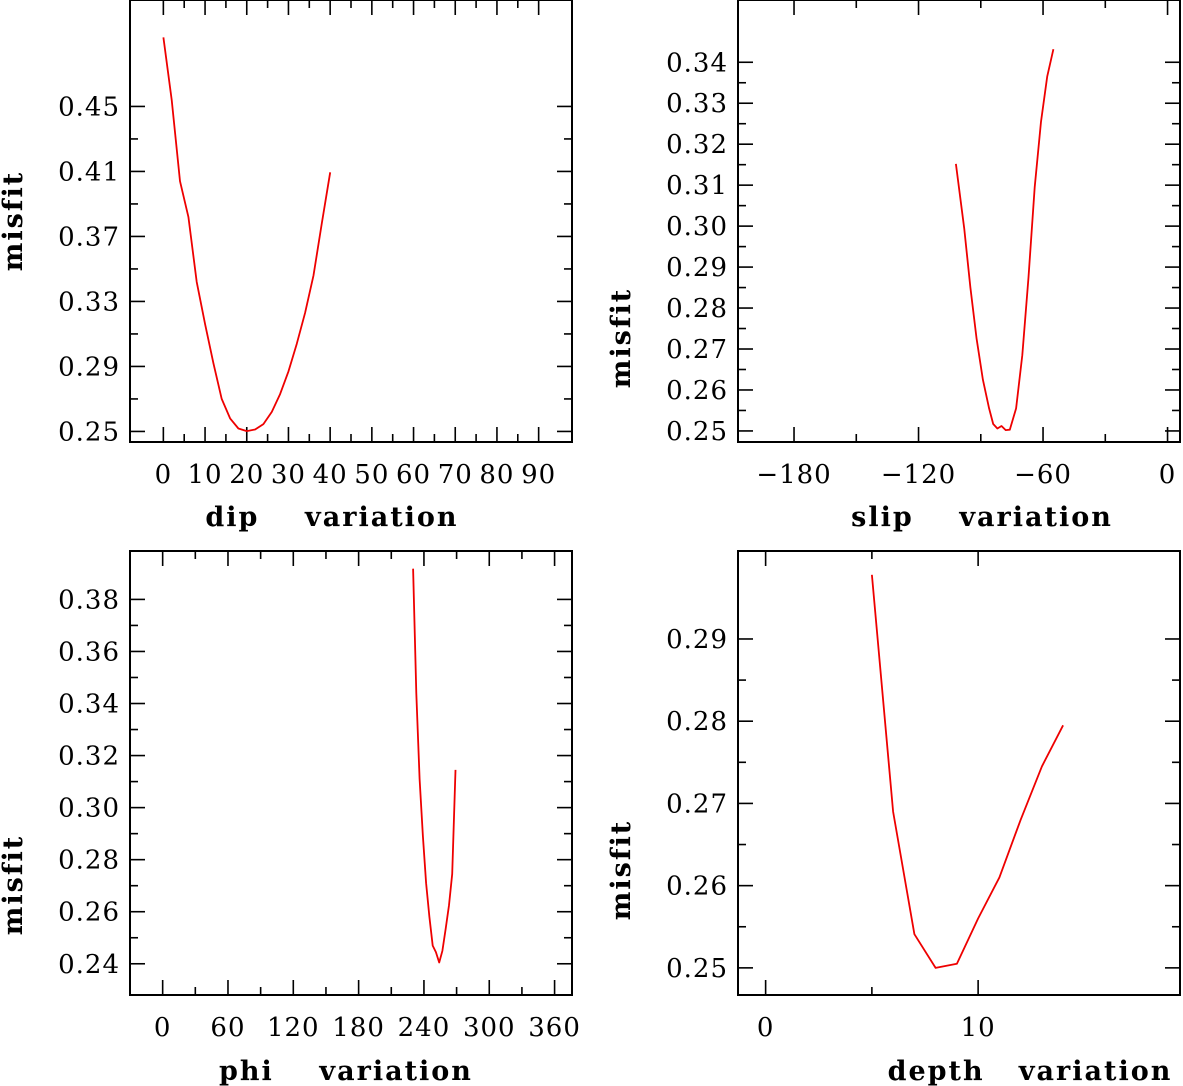 This screenshot has height=1086, width=1183. Describe the element at coordinates (538, 475) in the screenshot. I see `x-tick-label: 90` at that location.